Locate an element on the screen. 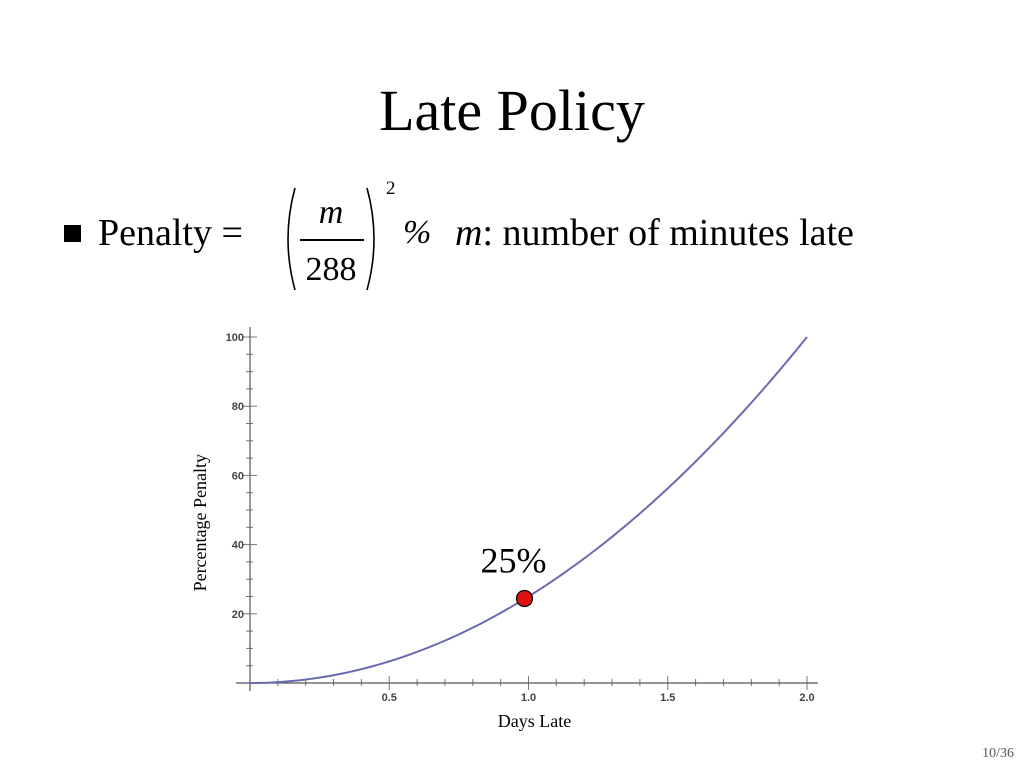  x-tick-label: 1.5 is located at coordinates (667, 698).